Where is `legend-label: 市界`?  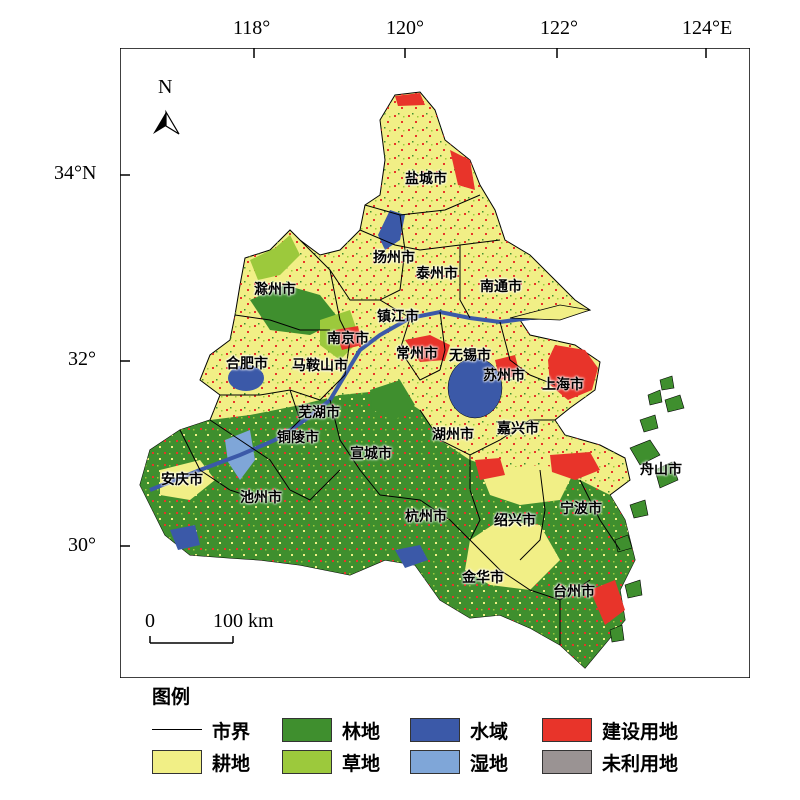 legend-label: 市界 is located at coordinates (231, 731).